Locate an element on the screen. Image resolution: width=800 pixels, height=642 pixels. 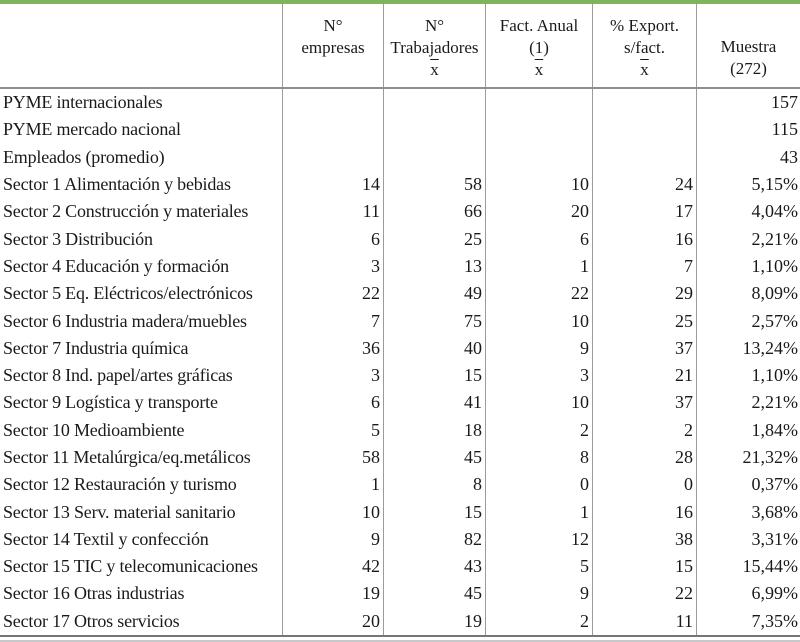
row-label: Sector 5 Eq. Eléctricos/electrónicos is located at coordinates (141, 294).